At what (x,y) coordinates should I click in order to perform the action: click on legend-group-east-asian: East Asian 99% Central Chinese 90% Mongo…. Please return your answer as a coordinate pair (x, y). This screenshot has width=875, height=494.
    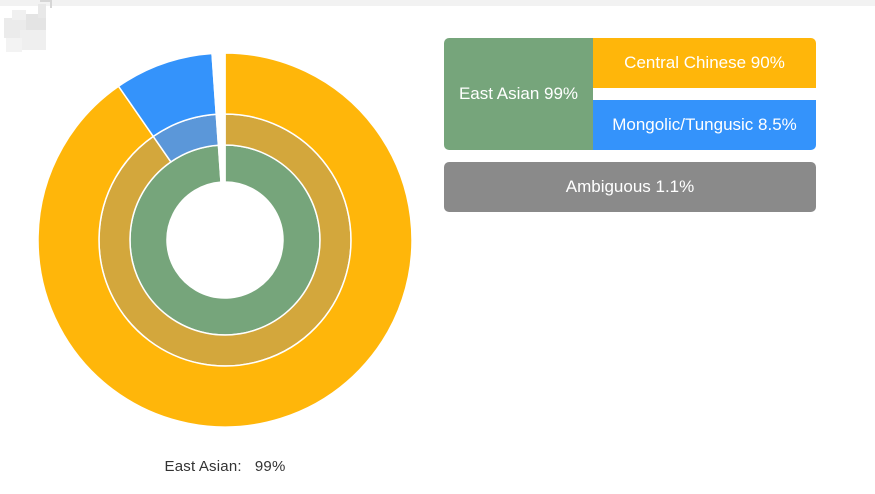
    Looking at the image, I should click on (630, 94).